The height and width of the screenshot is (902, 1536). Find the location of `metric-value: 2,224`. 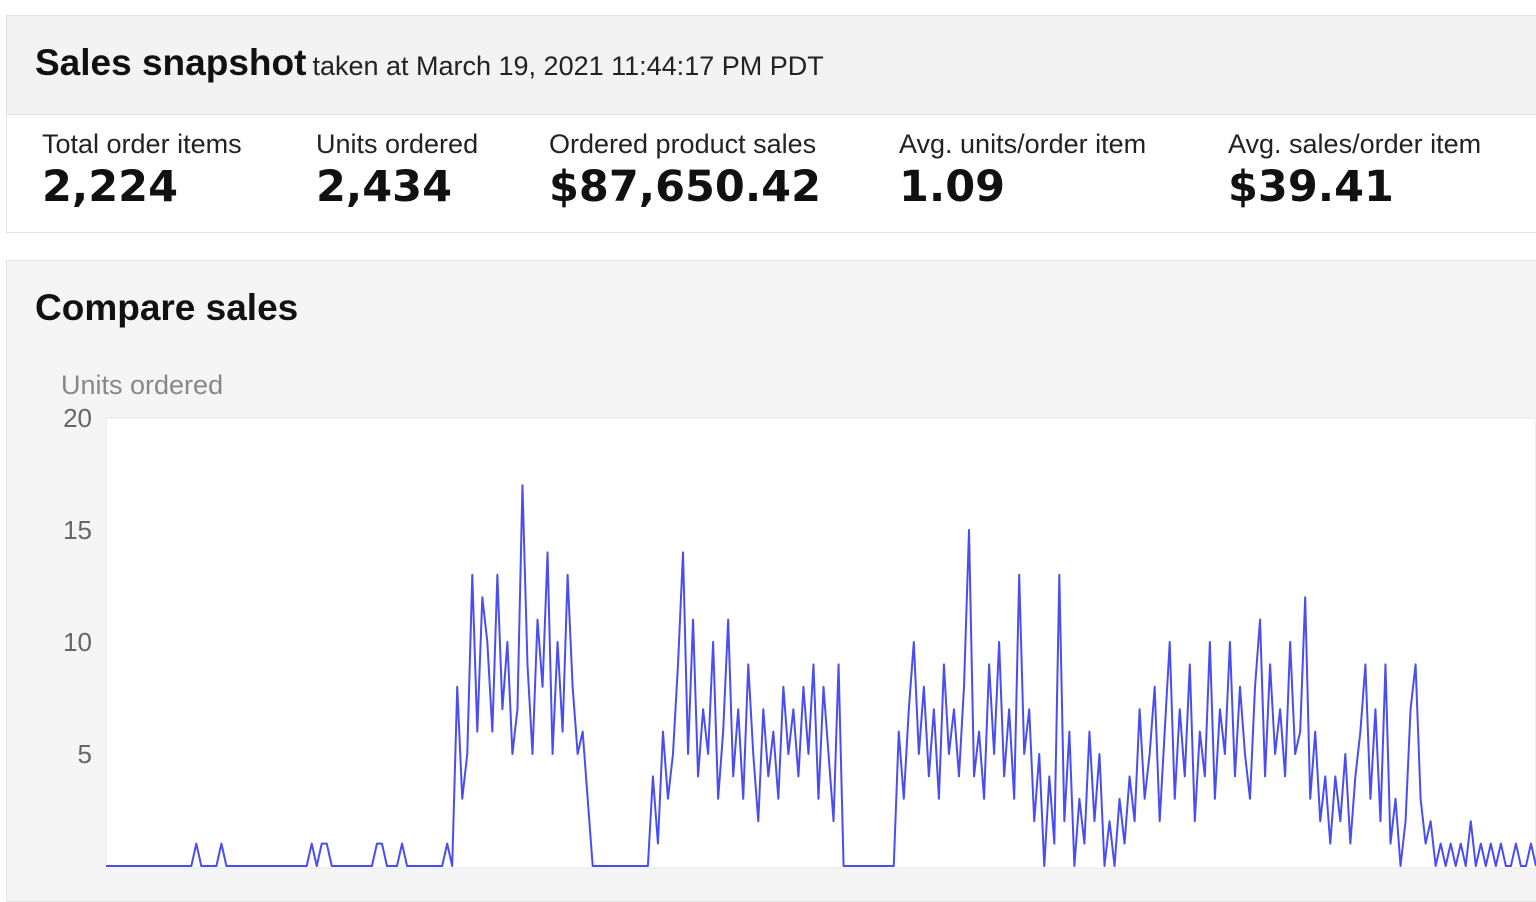

metric-value: 2,224 is located at coordinates (110, 187).